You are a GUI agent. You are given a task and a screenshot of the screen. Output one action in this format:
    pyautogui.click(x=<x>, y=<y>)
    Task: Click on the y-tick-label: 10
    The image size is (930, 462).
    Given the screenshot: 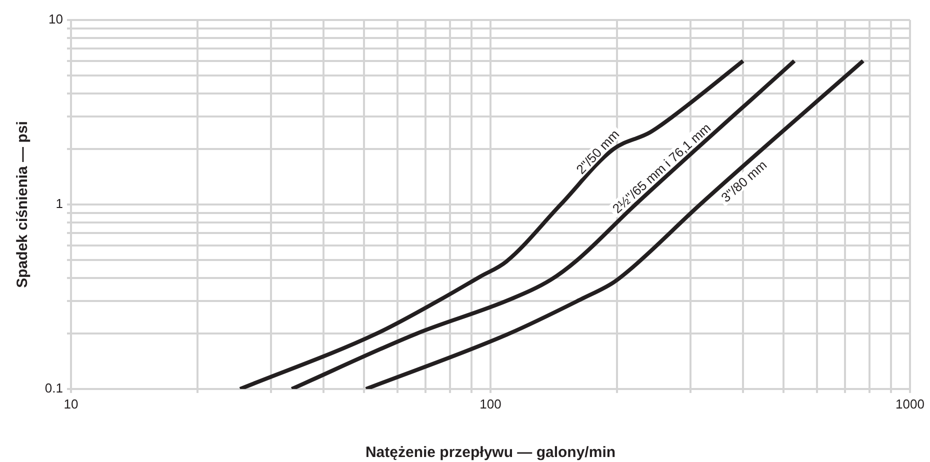 What is the action you would take?
    pyautogui.click(x=55, y=19)
    